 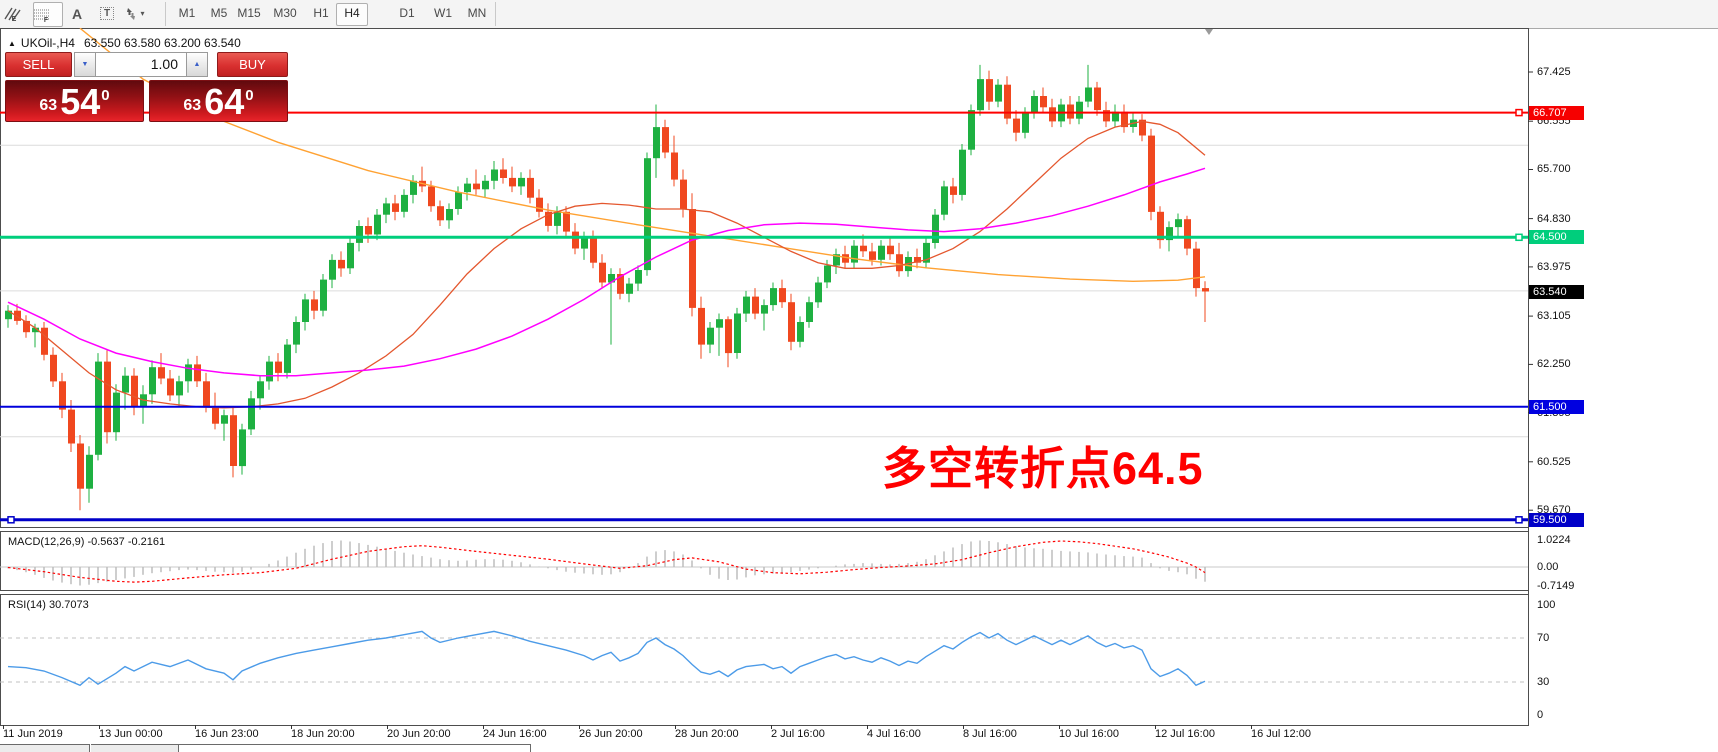 I want to click on macd-label: MACD(12,26,9) -0.5637 -0.2161, so click(x=87, y=542).